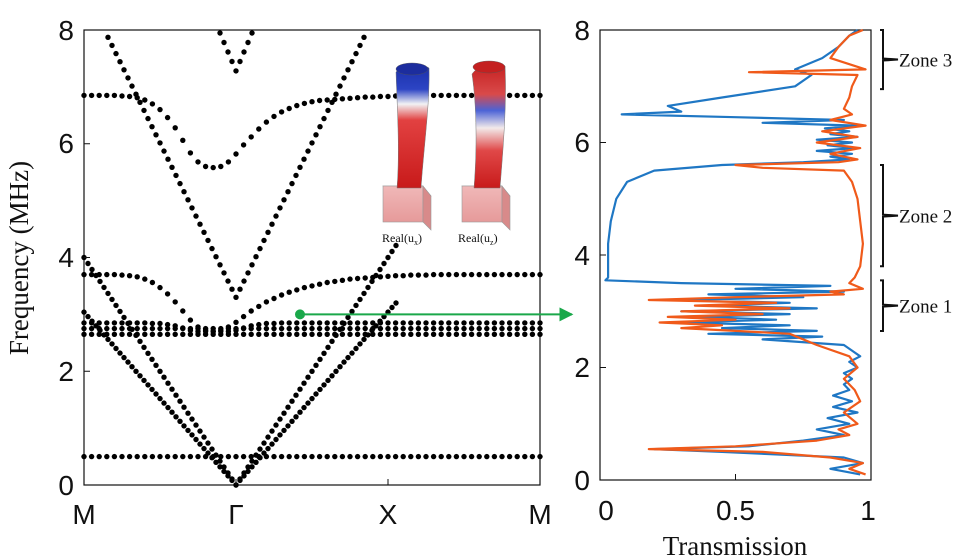  I want to click on zone-label: Zone 1, so click(925, 307).